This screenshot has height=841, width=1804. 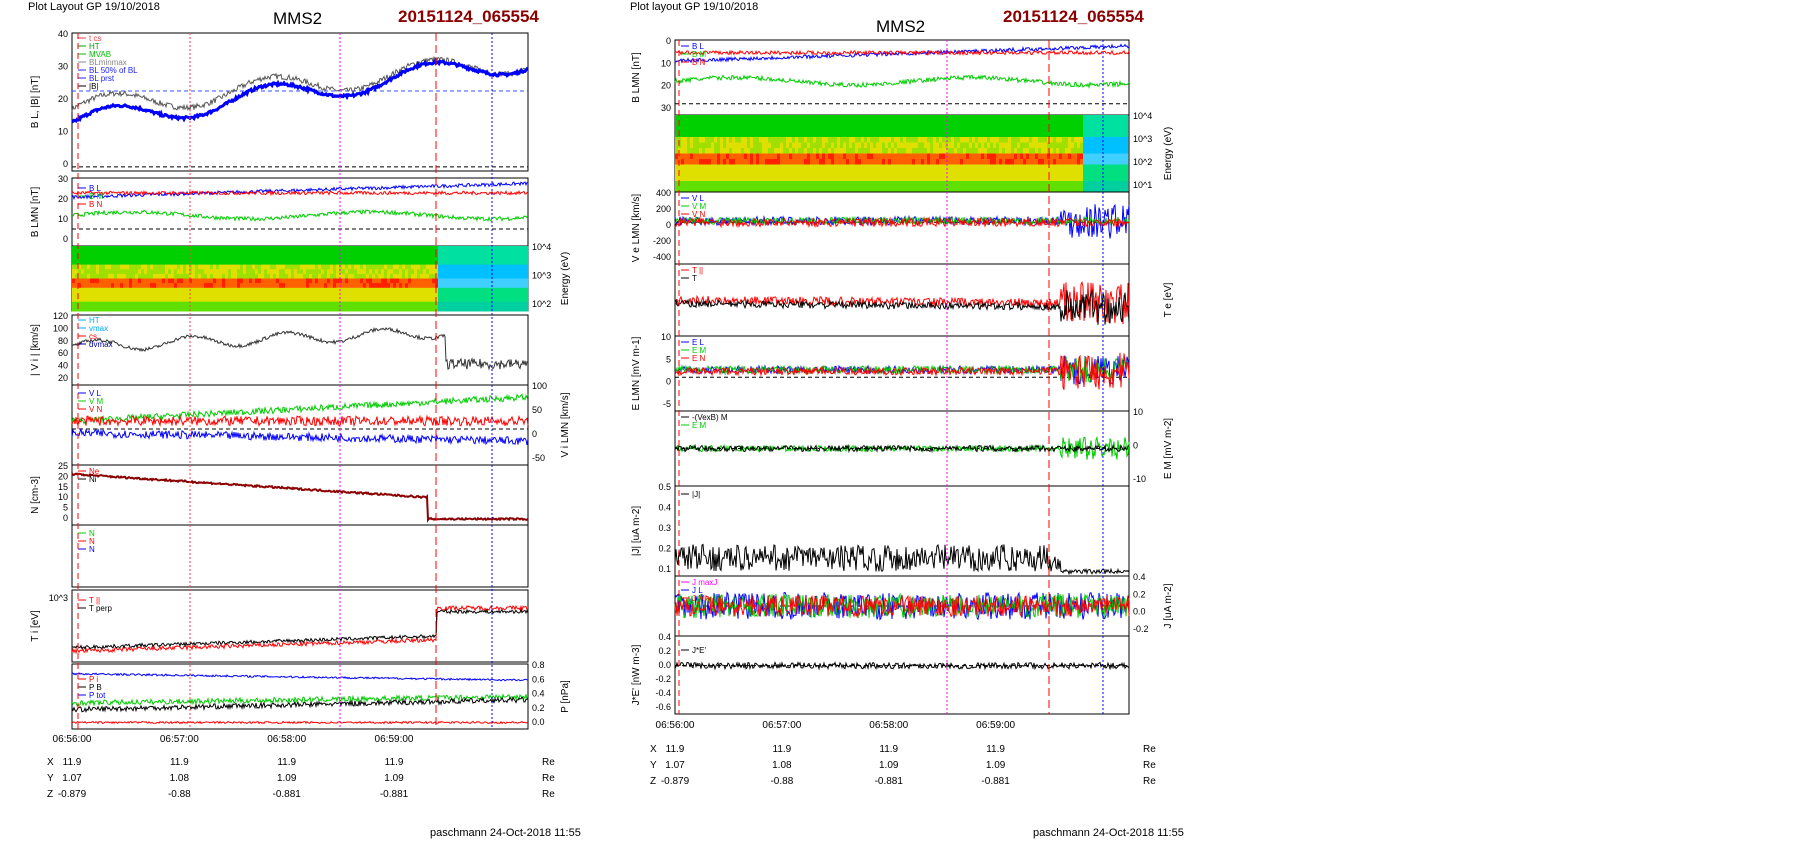 What do you see at coordinates (565, 278) in the screenshot?
I see `y-axis-label-right: Energy (eV)` at bounding box center [565, 278].